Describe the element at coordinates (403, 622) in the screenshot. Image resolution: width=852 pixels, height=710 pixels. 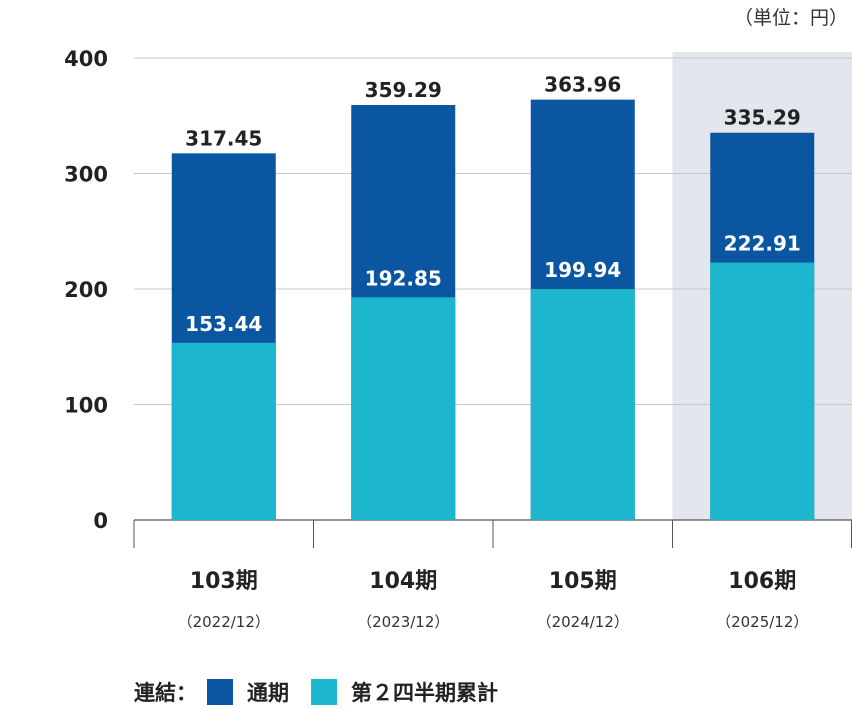
I see `x-tick-sublabel: （2023/12）` at that location.